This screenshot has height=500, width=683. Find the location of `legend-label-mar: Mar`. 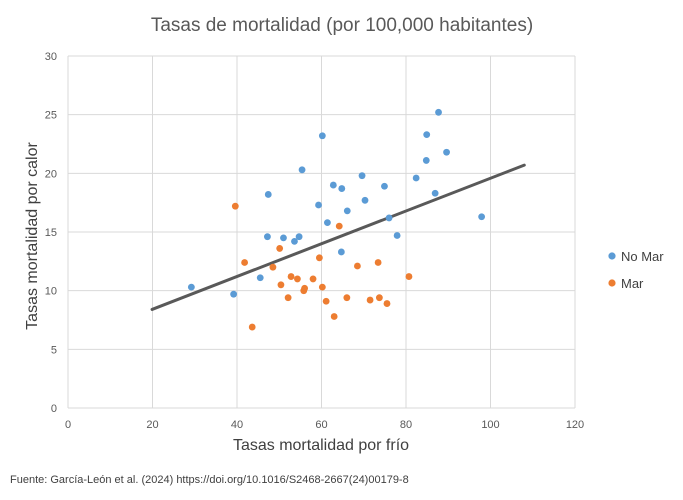

legend-label-mar: Mar is located at coordinates (632, 283).